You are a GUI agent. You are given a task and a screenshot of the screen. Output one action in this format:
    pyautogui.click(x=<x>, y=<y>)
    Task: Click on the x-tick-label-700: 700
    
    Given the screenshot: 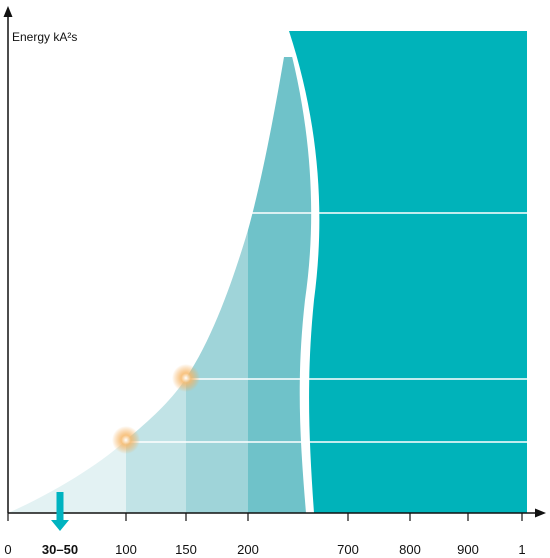 What is the action you would take?
    pyautogui.click(x=348, y=549)
    